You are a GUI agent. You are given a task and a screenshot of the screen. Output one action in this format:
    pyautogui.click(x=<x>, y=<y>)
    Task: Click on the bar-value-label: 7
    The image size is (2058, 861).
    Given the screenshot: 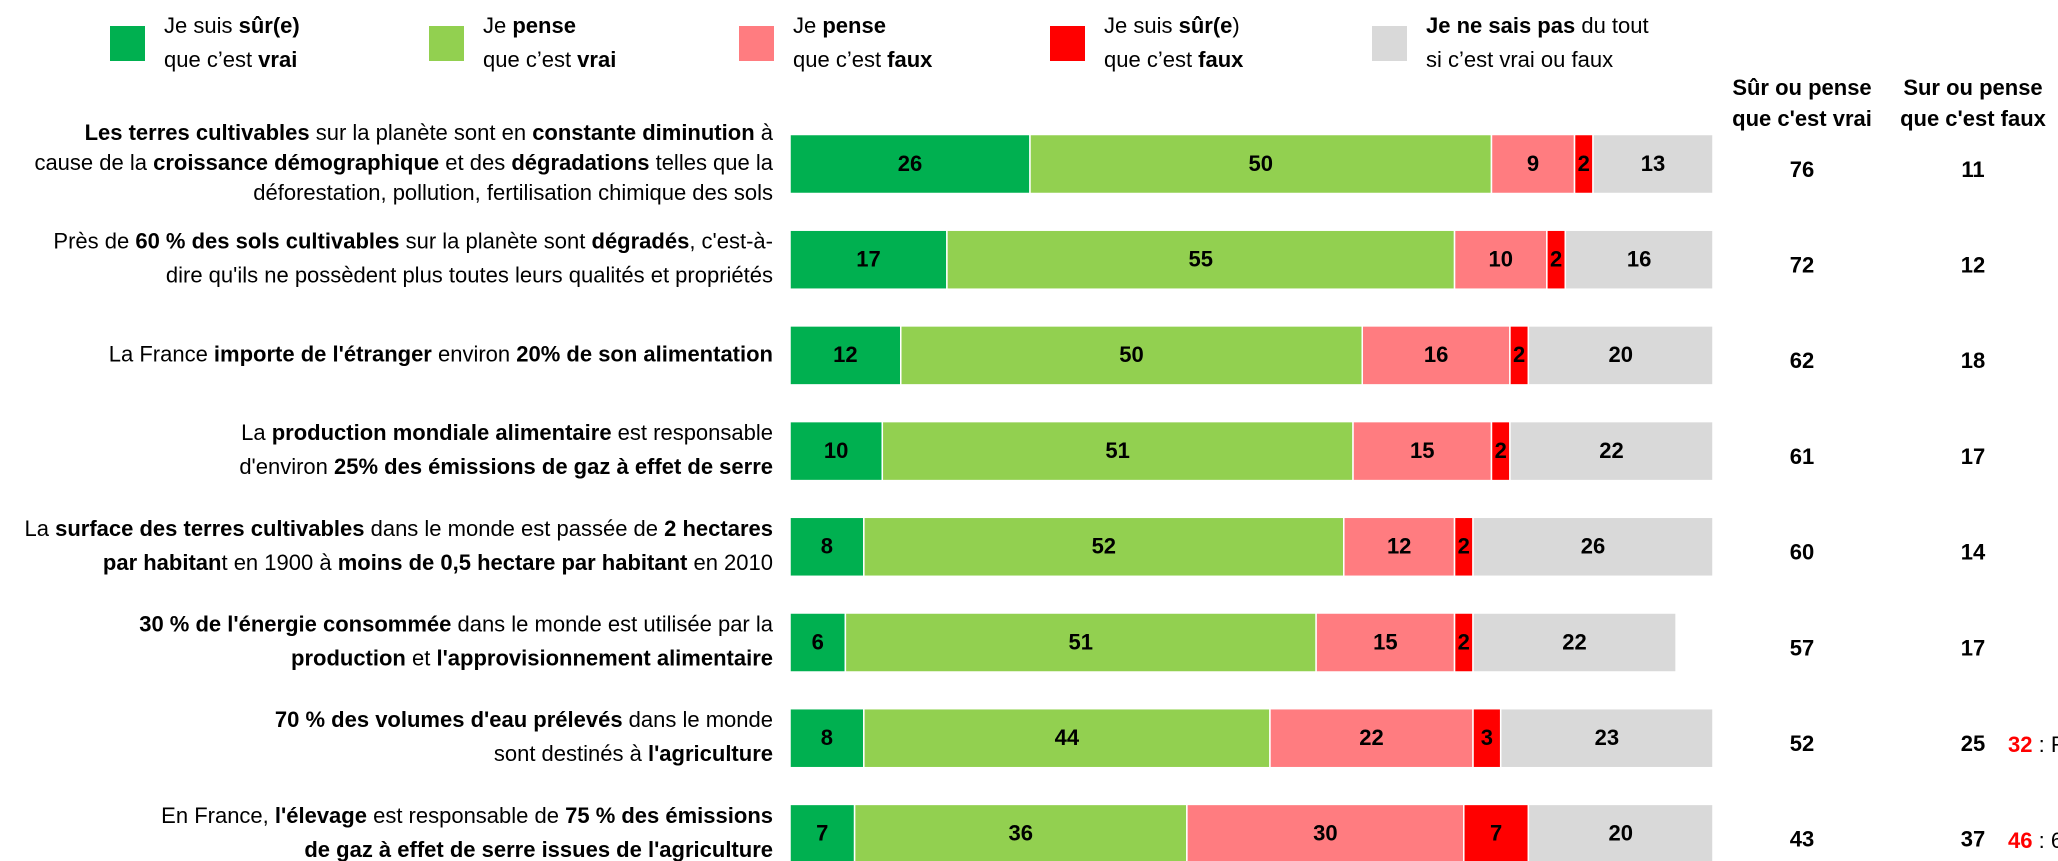 What is the action you would take?
    pyautogui.click(x=1496, y=833)
    